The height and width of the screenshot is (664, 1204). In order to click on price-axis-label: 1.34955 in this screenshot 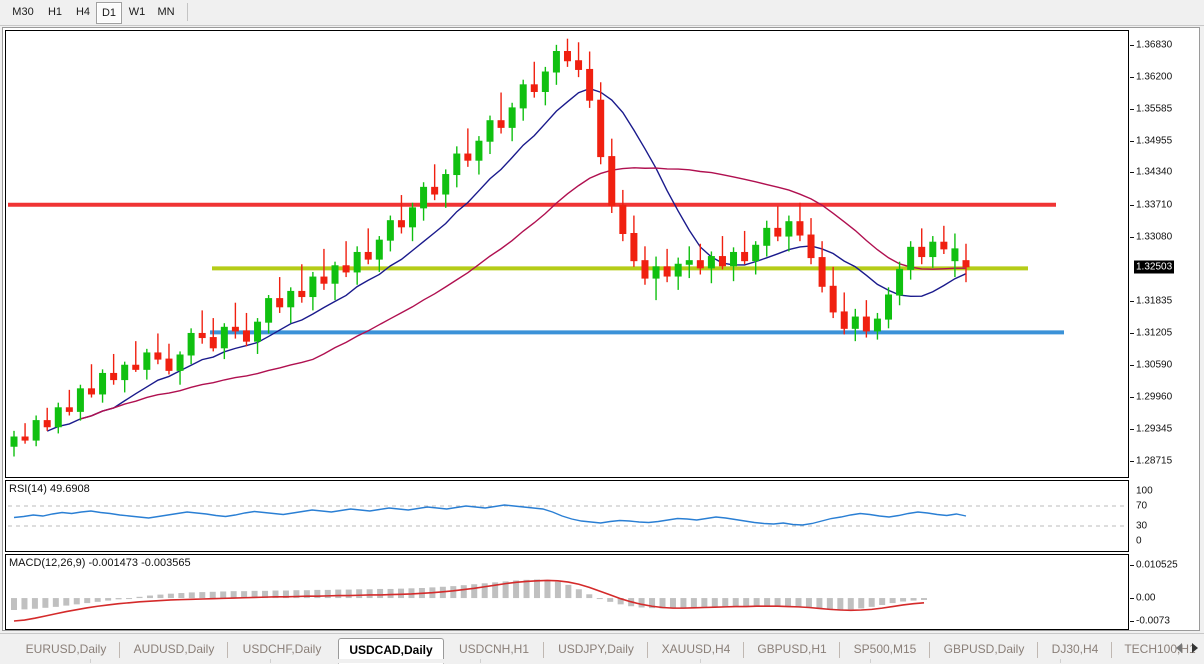, I will do `click(1154, 141)`.